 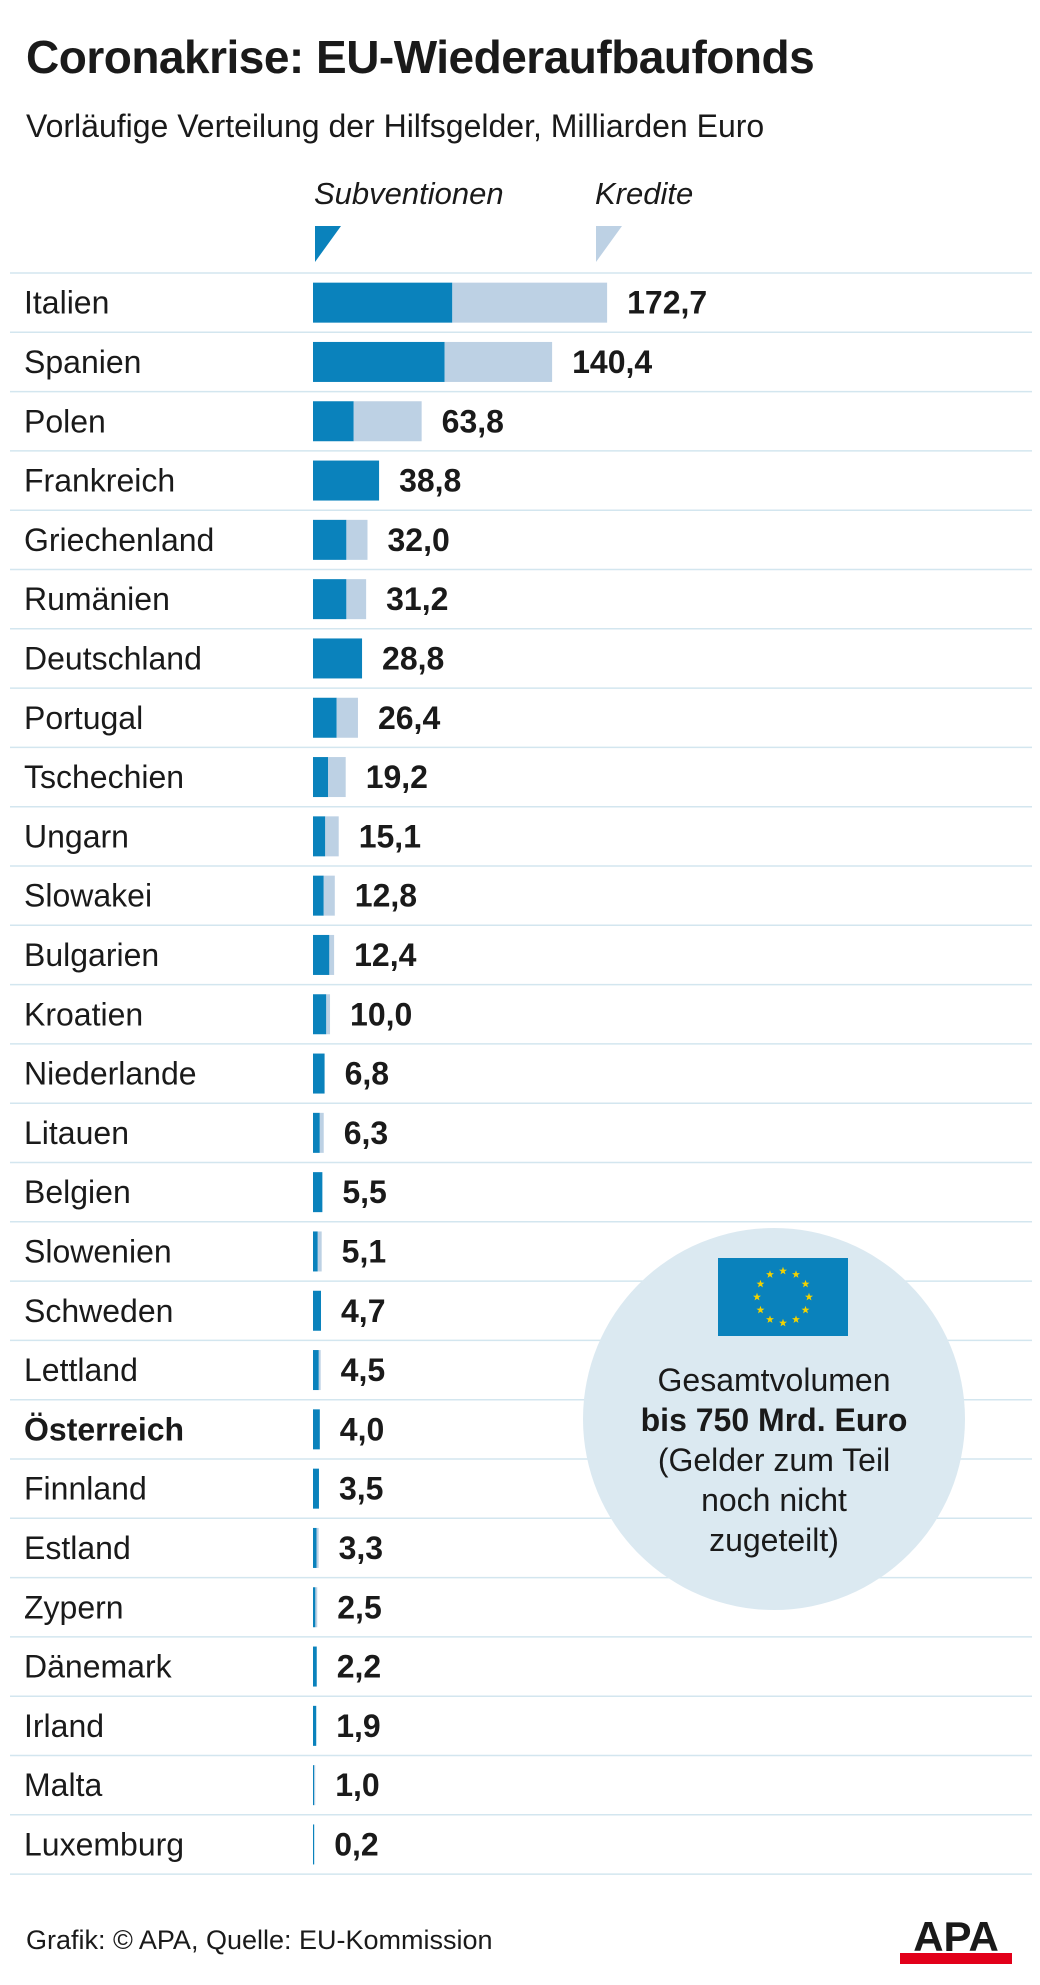 What do you see at coordinates (774, 1500) in the screenshot?
I see `info-line-note-2: noch nicht` at bounding box center [774, 1500].